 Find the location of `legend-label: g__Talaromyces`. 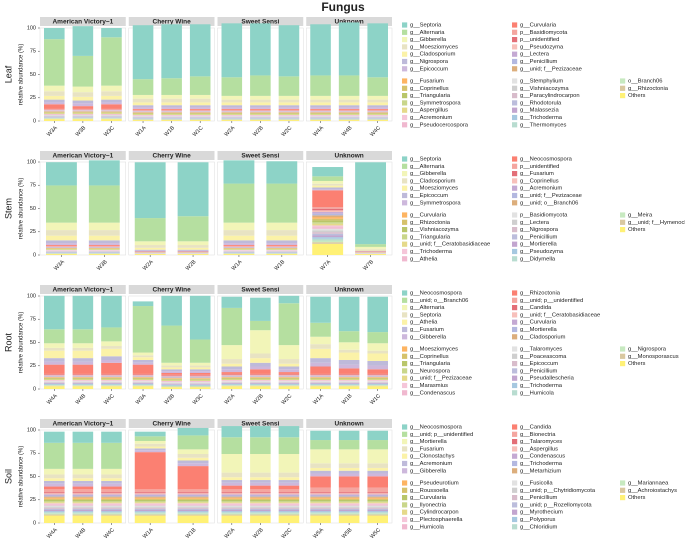

legend-label: g__Talaromyces is located at coordinates (541, 442).